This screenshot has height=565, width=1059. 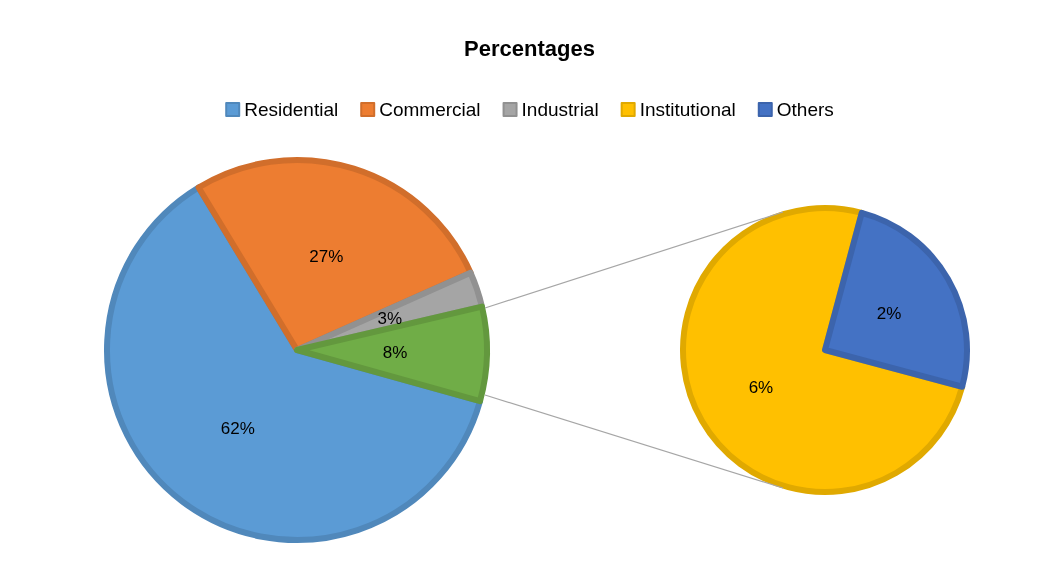 I want to click on legend-label: Others, so click(x=805, y=109).